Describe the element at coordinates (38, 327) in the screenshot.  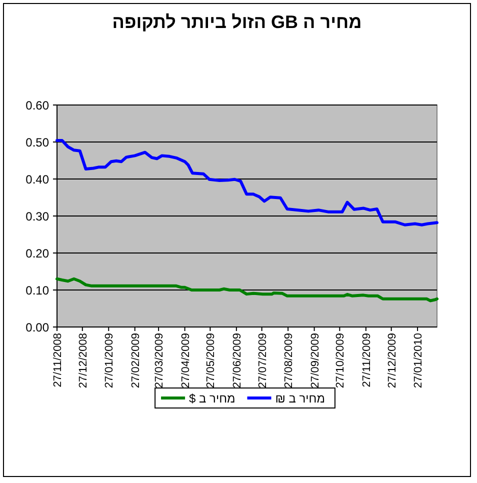
I see `y-tick-label: 0.00` at that location.